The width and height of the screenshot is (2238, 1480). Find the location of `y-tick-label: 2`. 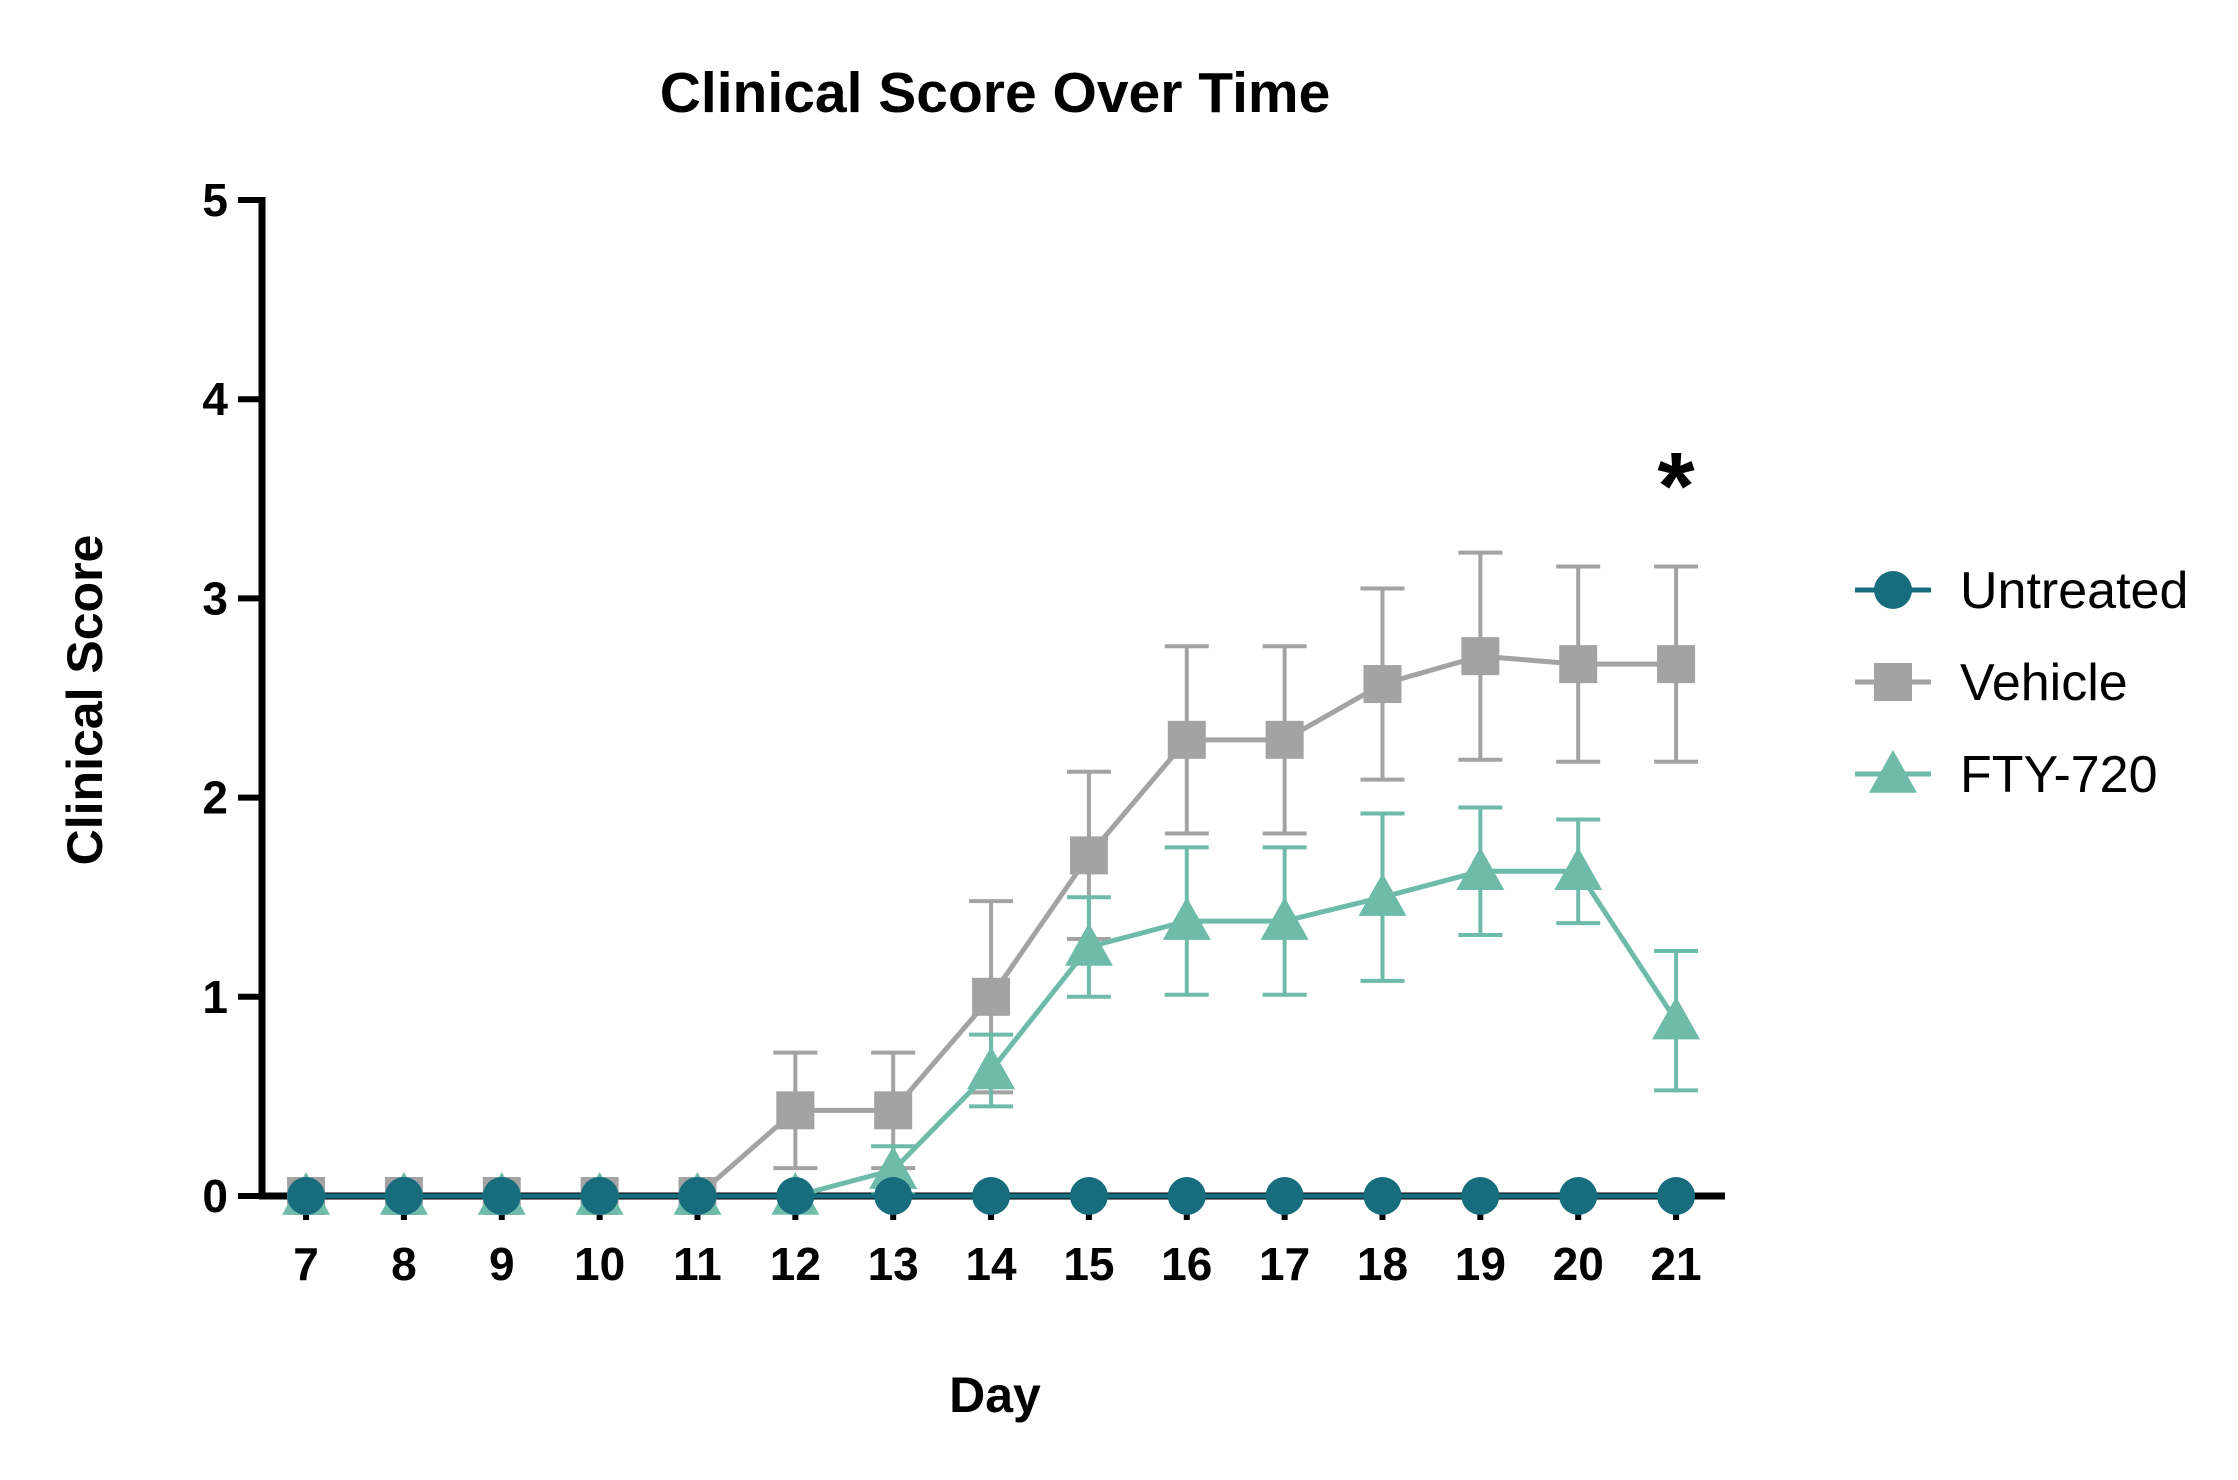

y-tick-label: 2 is located at coordinates (215, 798).